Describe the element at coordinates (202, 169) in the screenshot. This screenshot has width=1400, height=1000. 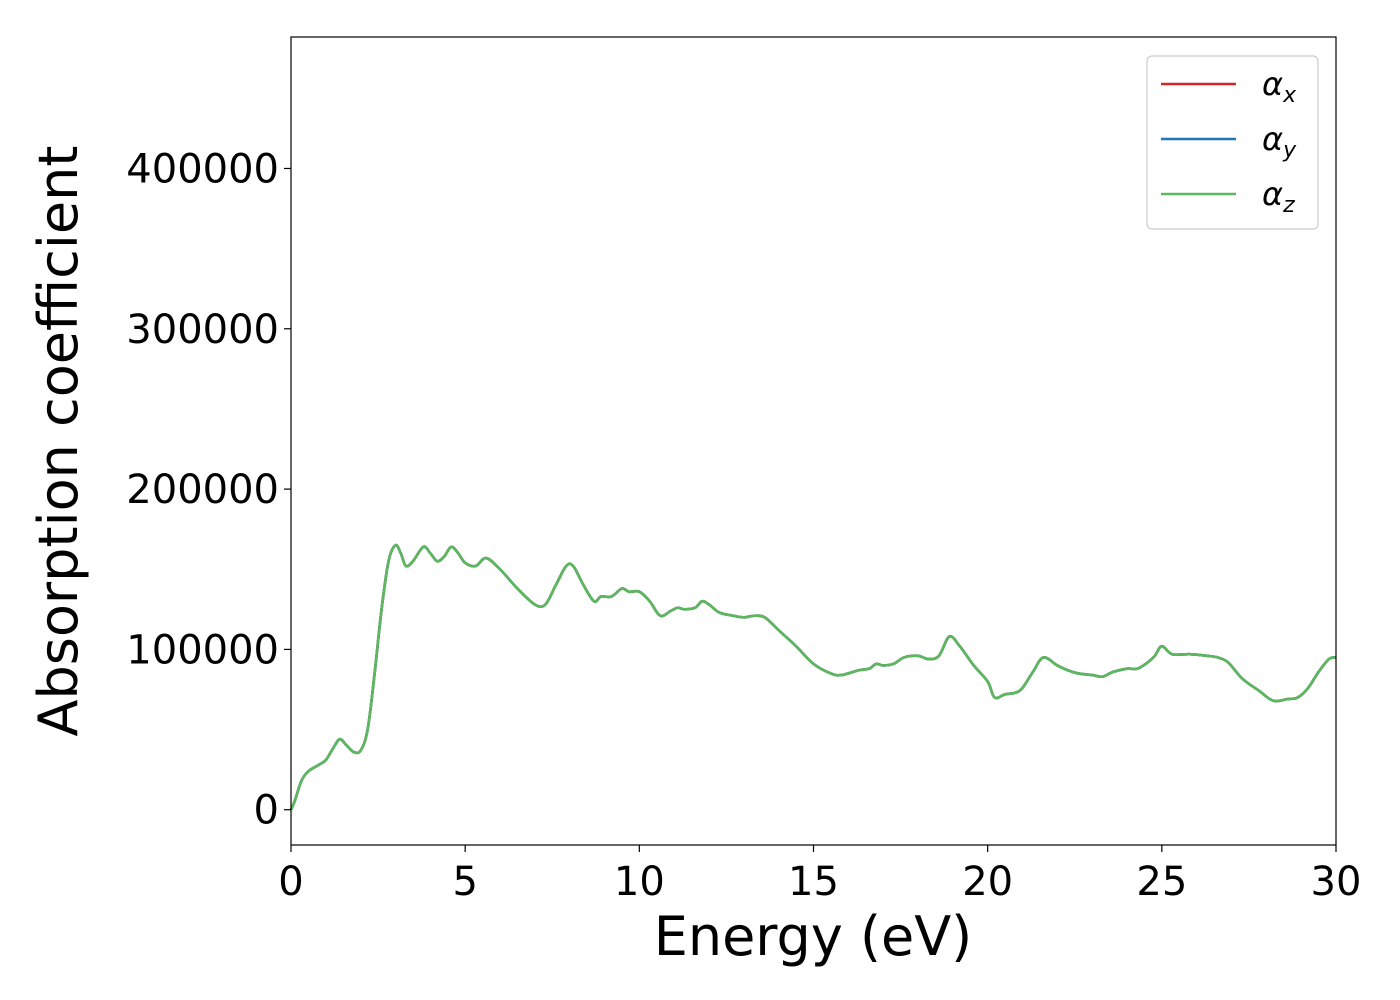
I see `y-tick-label-4: 400000` at that location.